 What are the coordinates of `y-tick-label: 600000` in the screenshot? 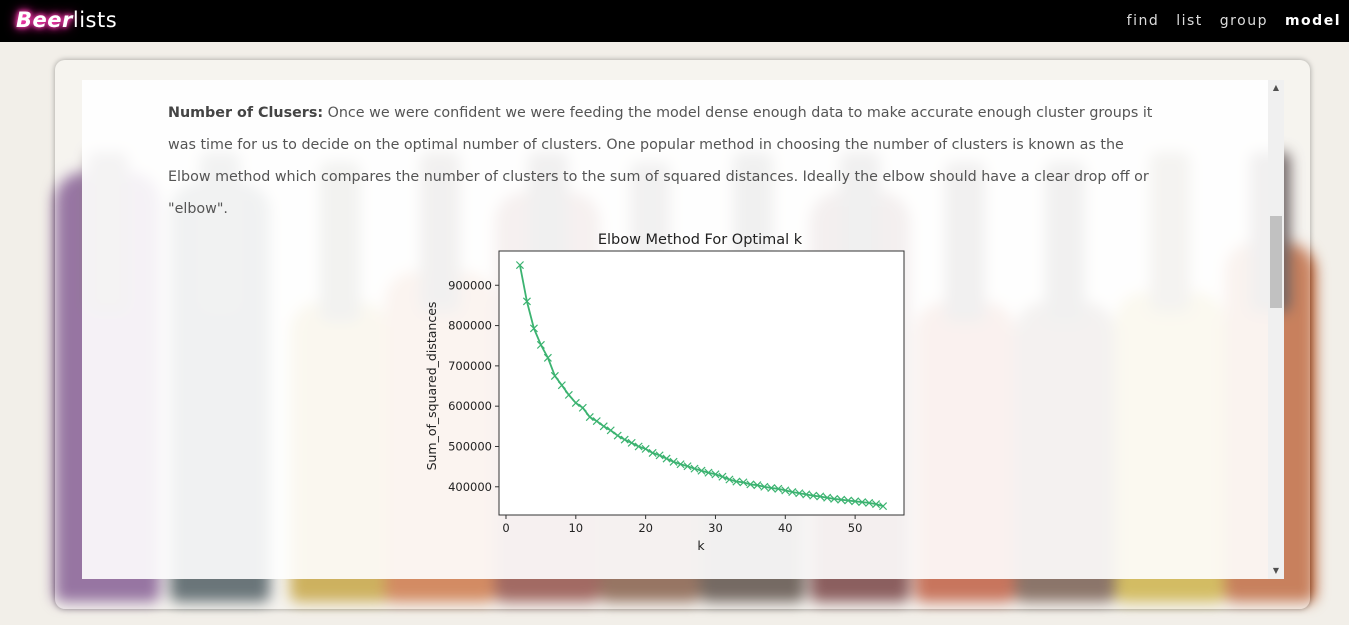 It's located at (470, 406).